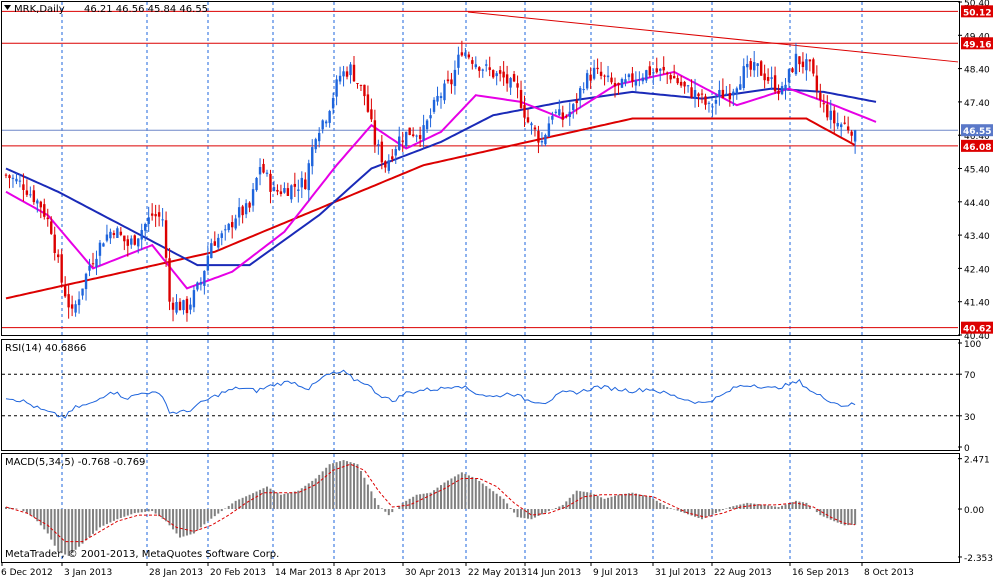  What do you see at coordinates (977, 148) in the screenshot?
I see `price-tag-label: 46.08` at bounding box center [977, 148].